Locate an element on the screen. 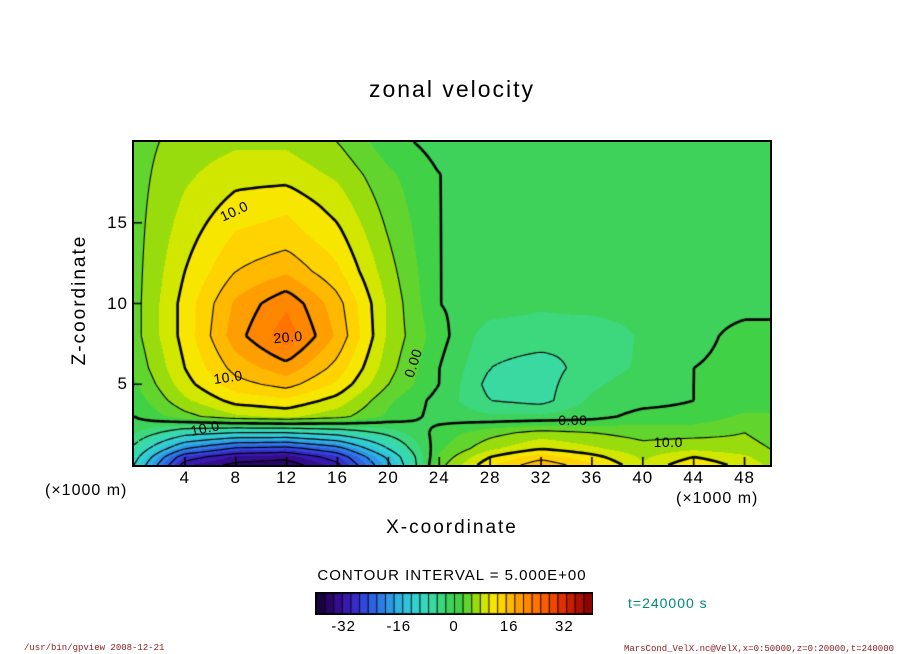 Image resolution: width=904 pixels, height=654 pixels. colorbar-tick-label: 32 is located at coordinates (564, 626).